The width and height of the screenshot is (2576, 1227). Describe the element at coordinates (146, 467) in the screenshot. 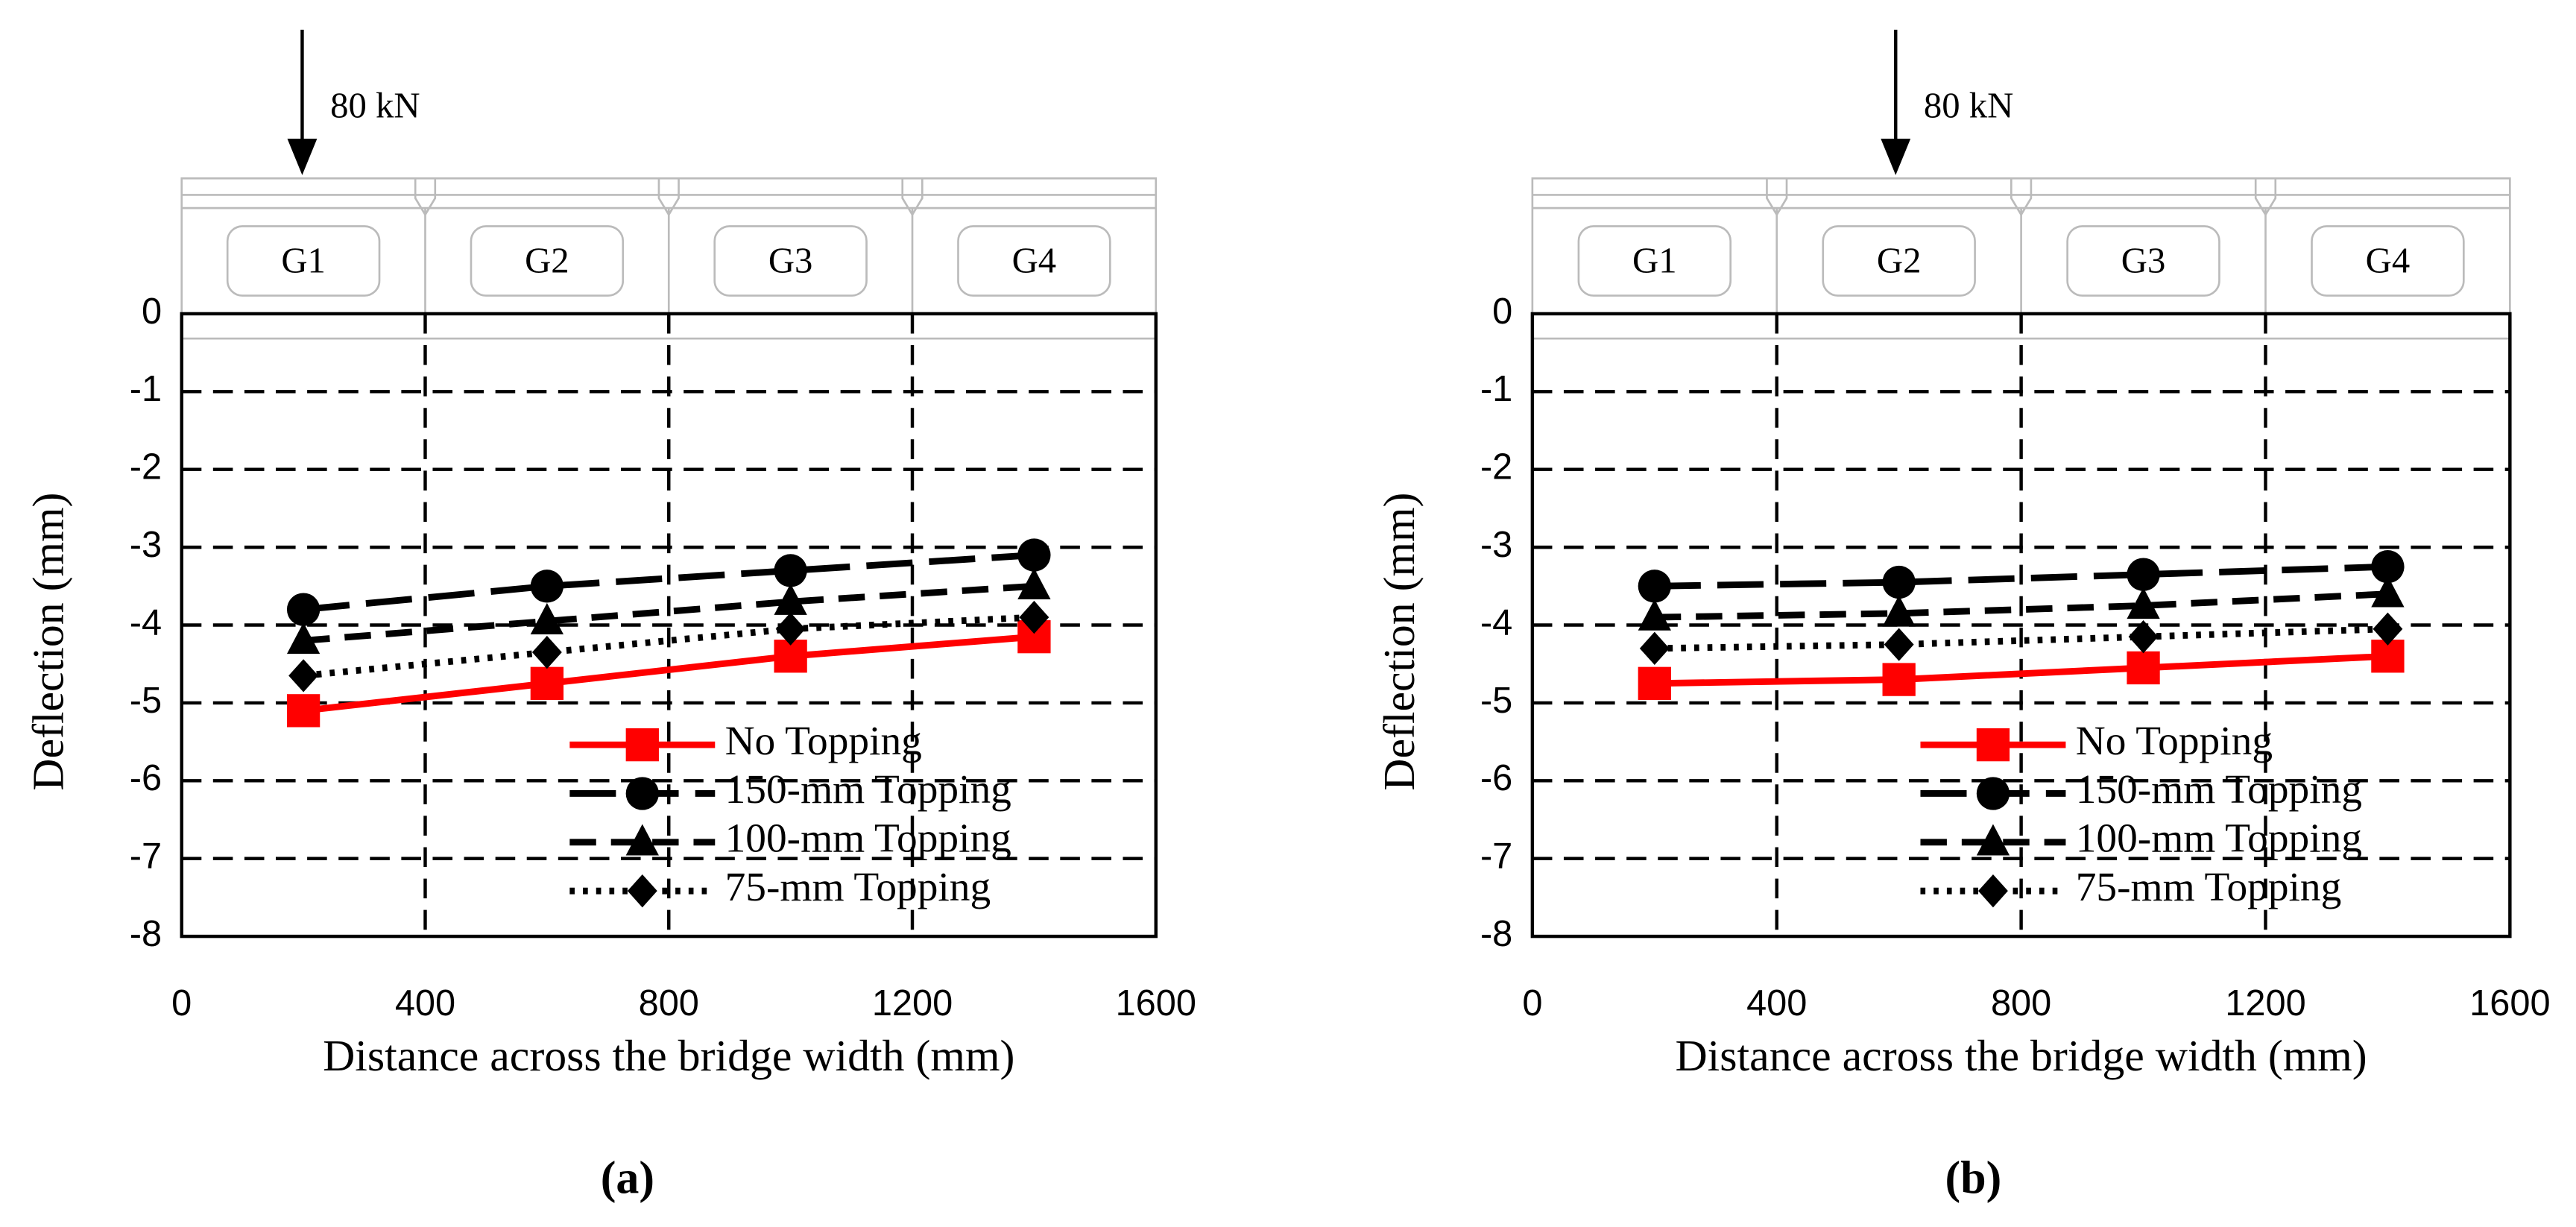

I see `y-tick-label: -2` at that location.